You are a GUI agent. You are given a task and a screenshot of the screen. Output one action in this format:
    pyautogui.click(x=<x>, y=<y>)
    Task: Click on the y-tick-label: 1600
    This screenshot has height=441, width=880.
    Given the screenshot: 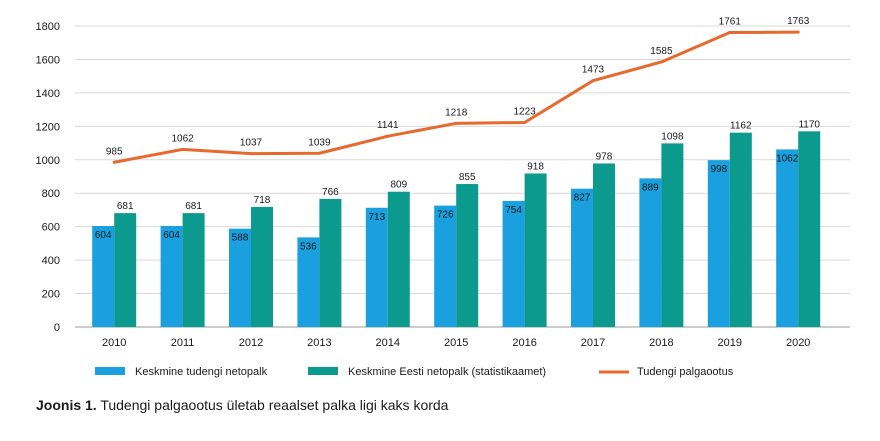 What is the action you would take?
    pyautogui.click(x=48, y=60)
    